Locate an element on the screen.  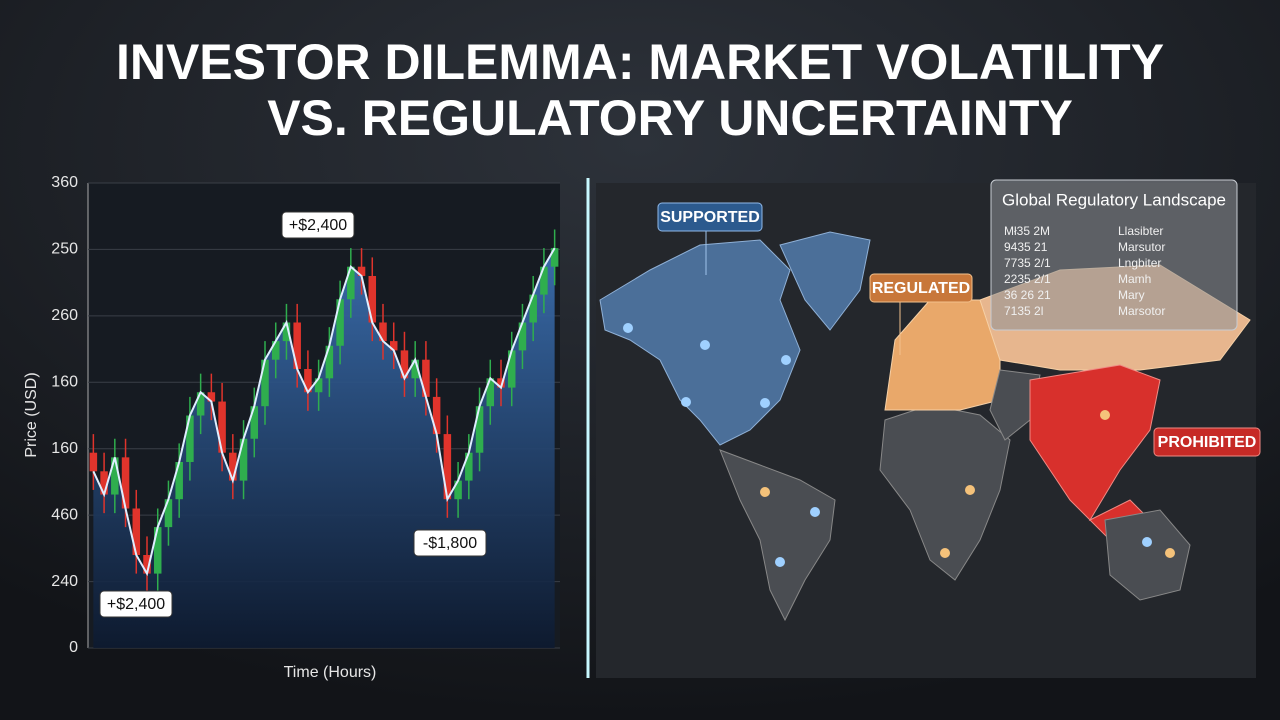
legend-status: Marsutor is located at coordinates (1141, 247).